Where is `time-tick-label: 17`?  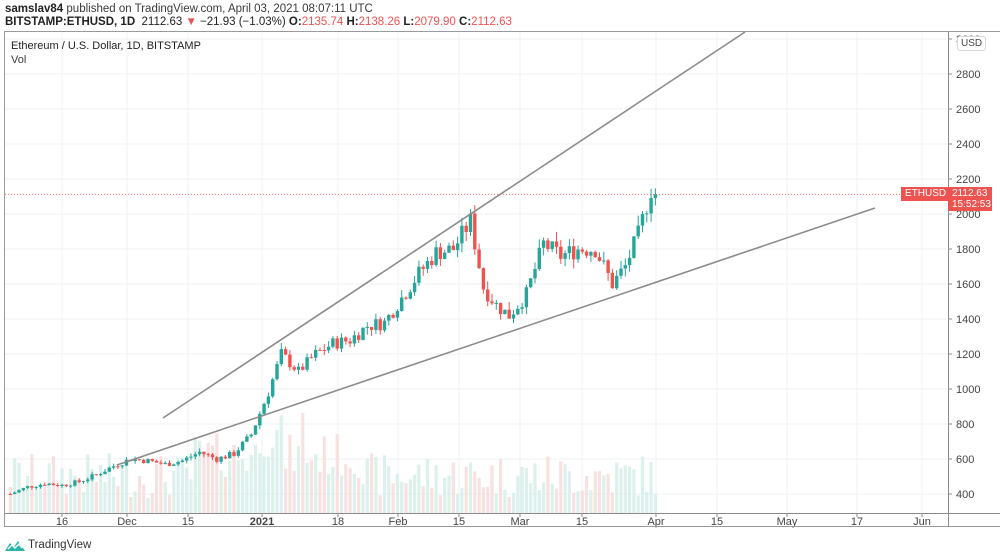 time-tick-label: 17 is located at coordinates (857, 522).